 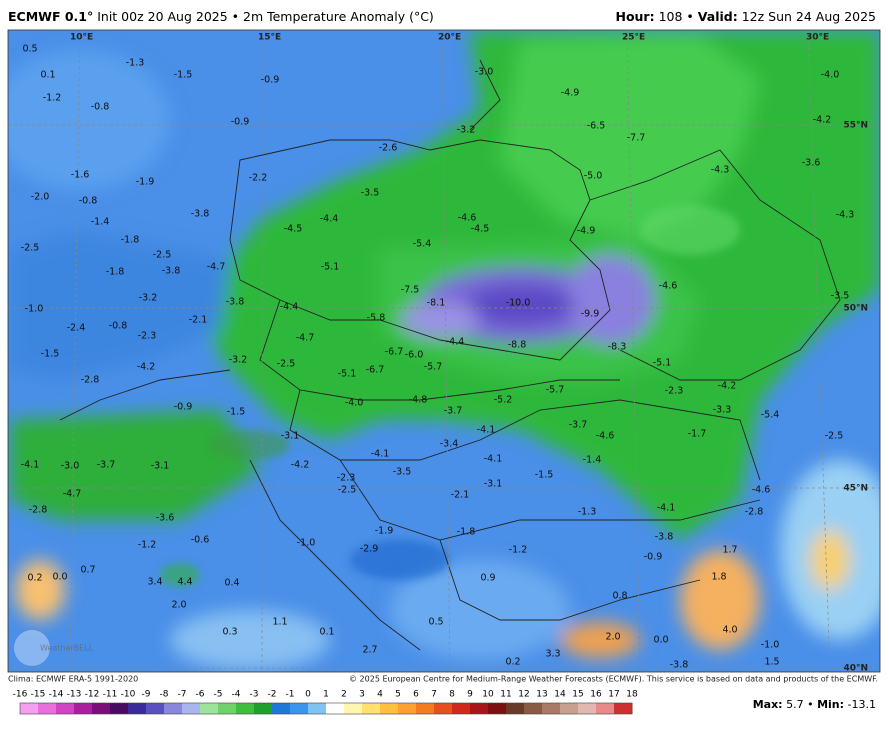 I want to click on anomaly-label: 1.1, so click(x=279, y=622).